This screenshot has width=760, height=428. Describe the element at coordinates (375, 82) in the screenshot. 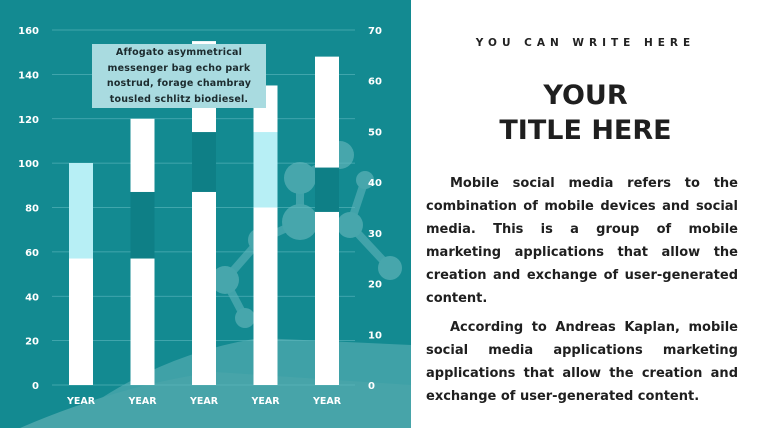

I see `right-tick-label: 60` at that location.